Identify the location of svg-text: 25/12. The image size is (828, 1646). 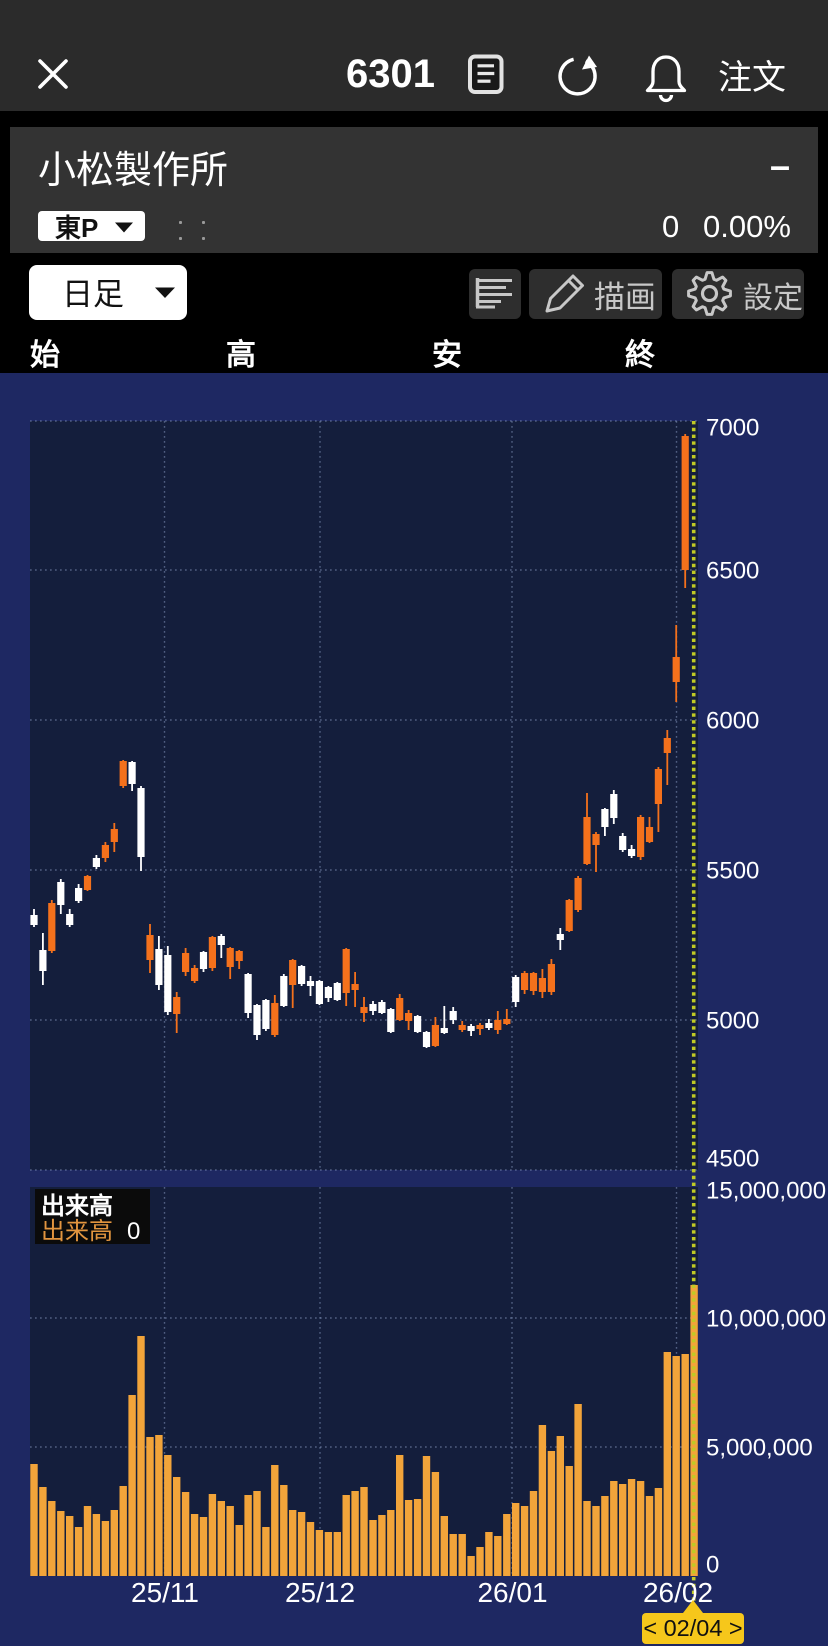
(320, 1592).